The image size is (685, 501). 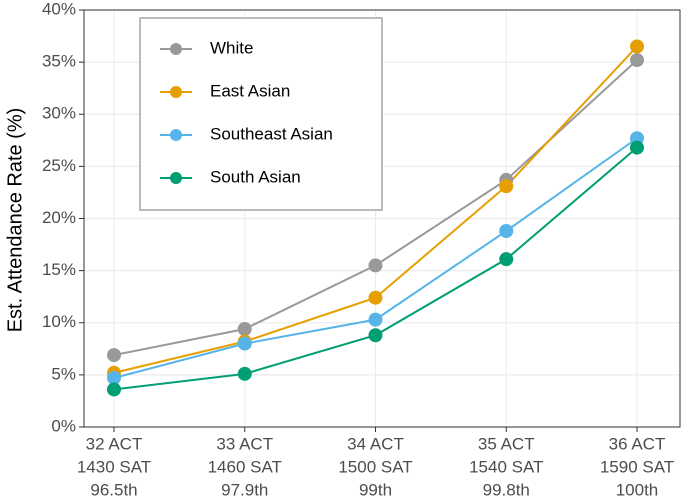 I want to click on x-tick-label: 1430 SAT, so click(x=114, y=466).